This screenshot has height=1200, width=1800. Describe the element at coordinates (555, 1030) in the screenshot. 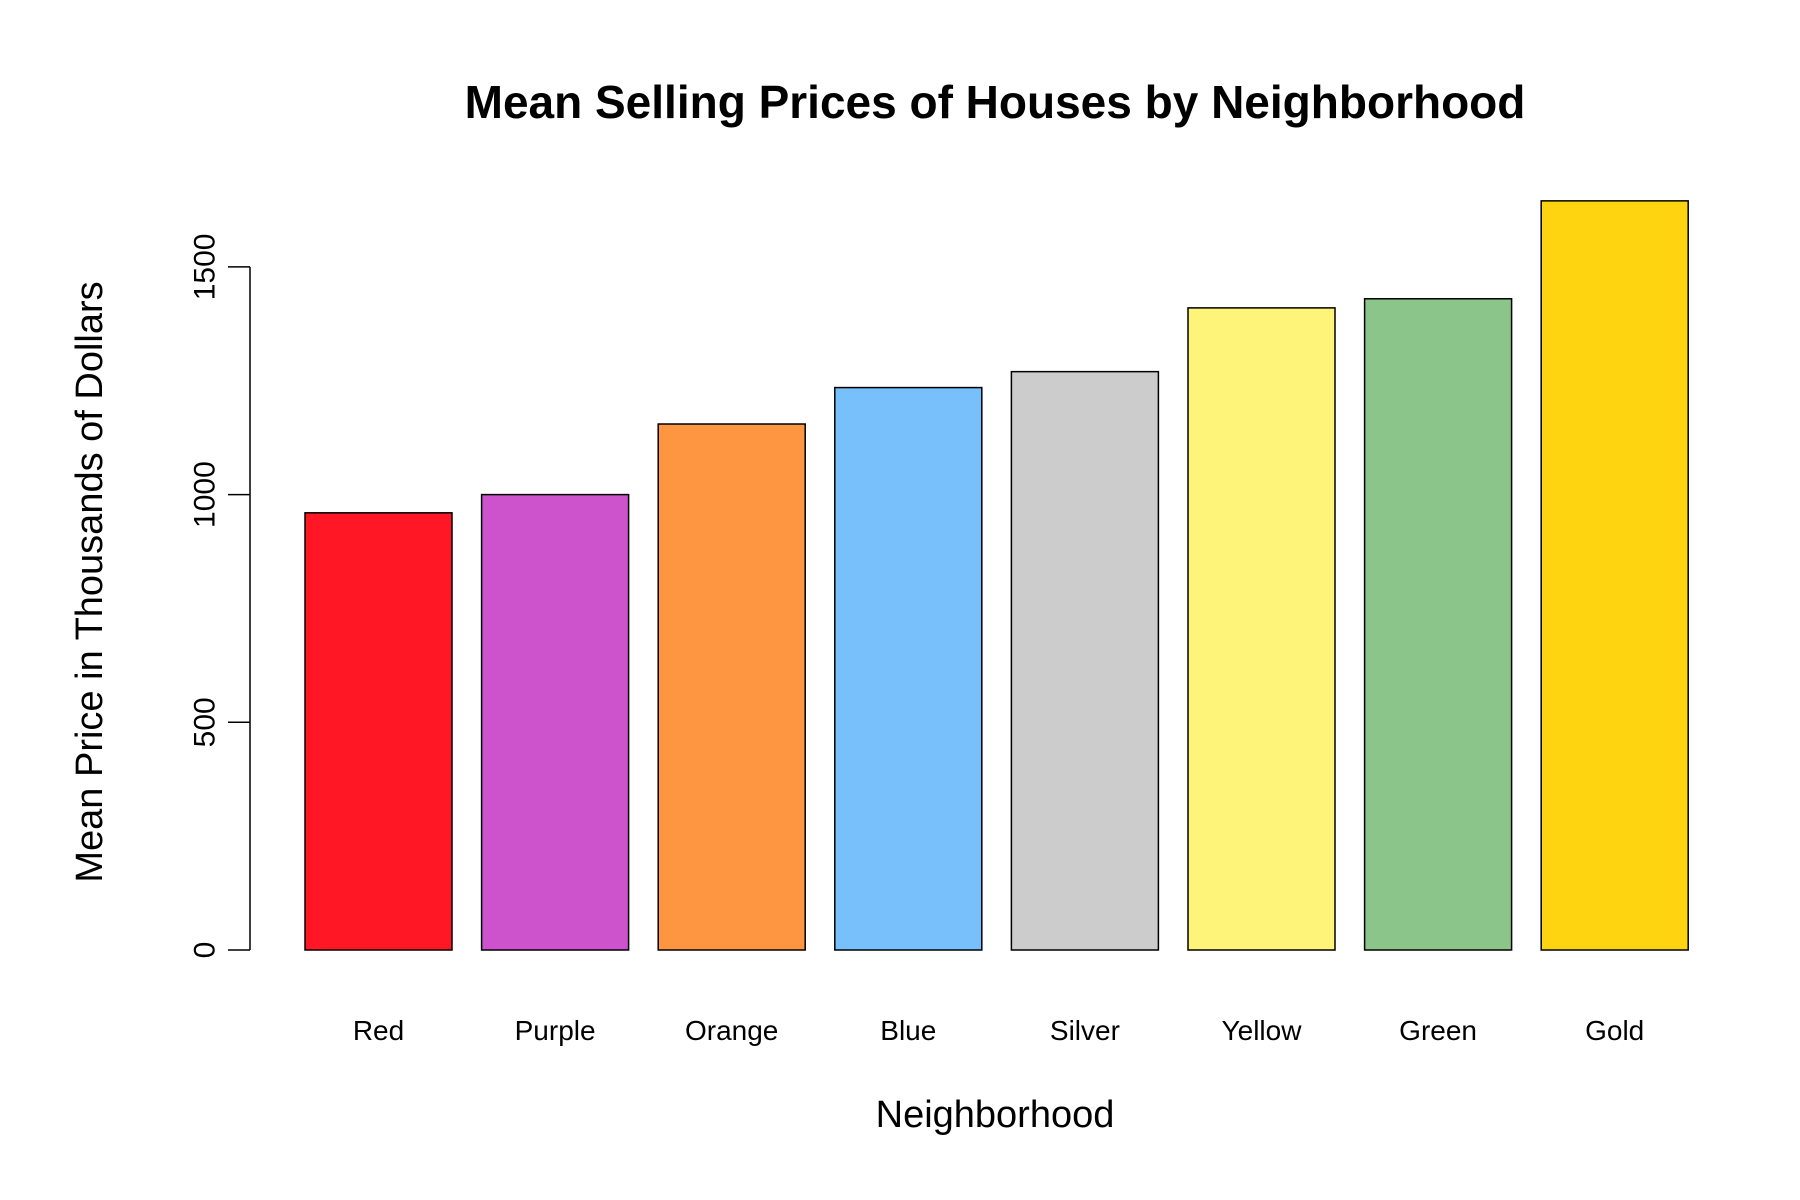

I see `x-tick-label: Purple` at that location.